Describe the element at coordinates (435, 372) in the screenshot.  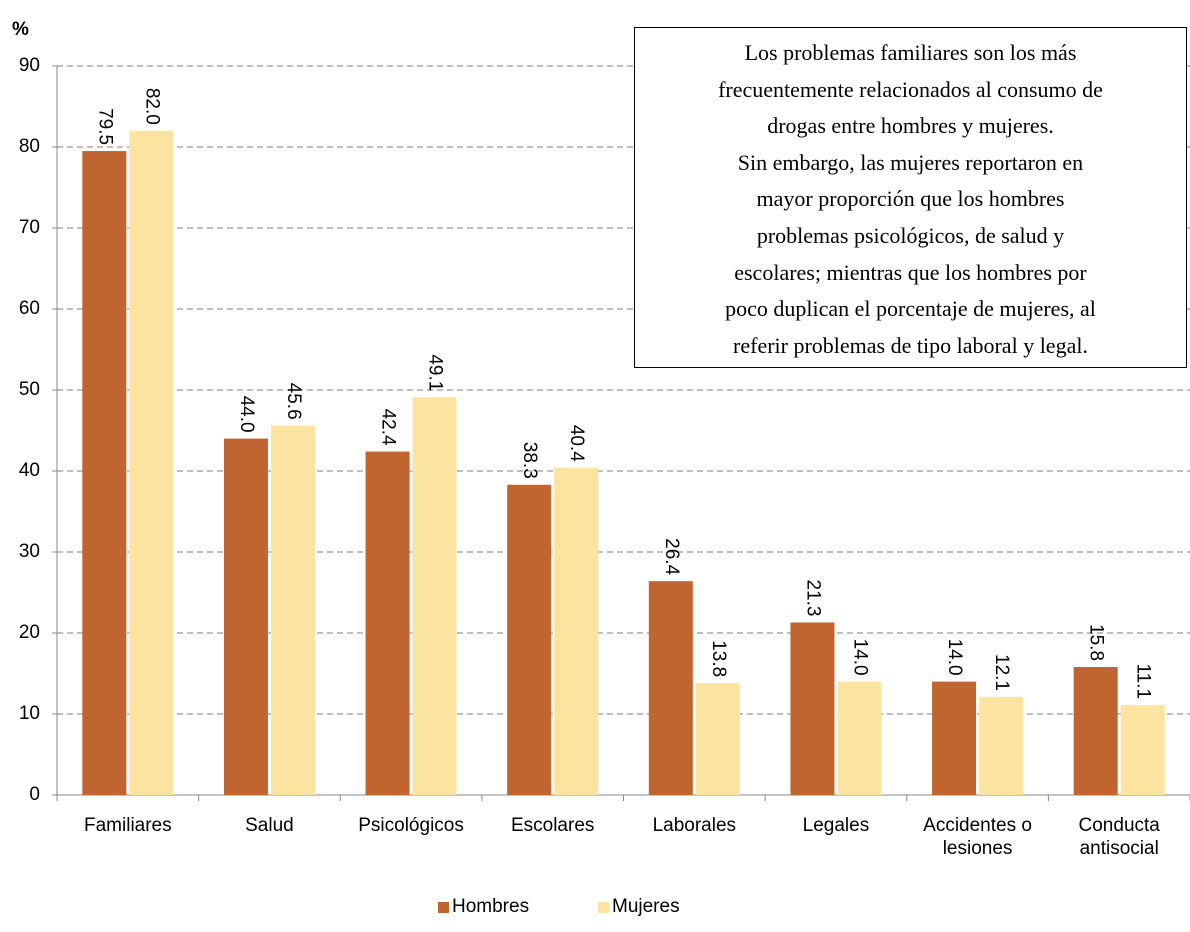
I see `value-label: 49.1` at that location.